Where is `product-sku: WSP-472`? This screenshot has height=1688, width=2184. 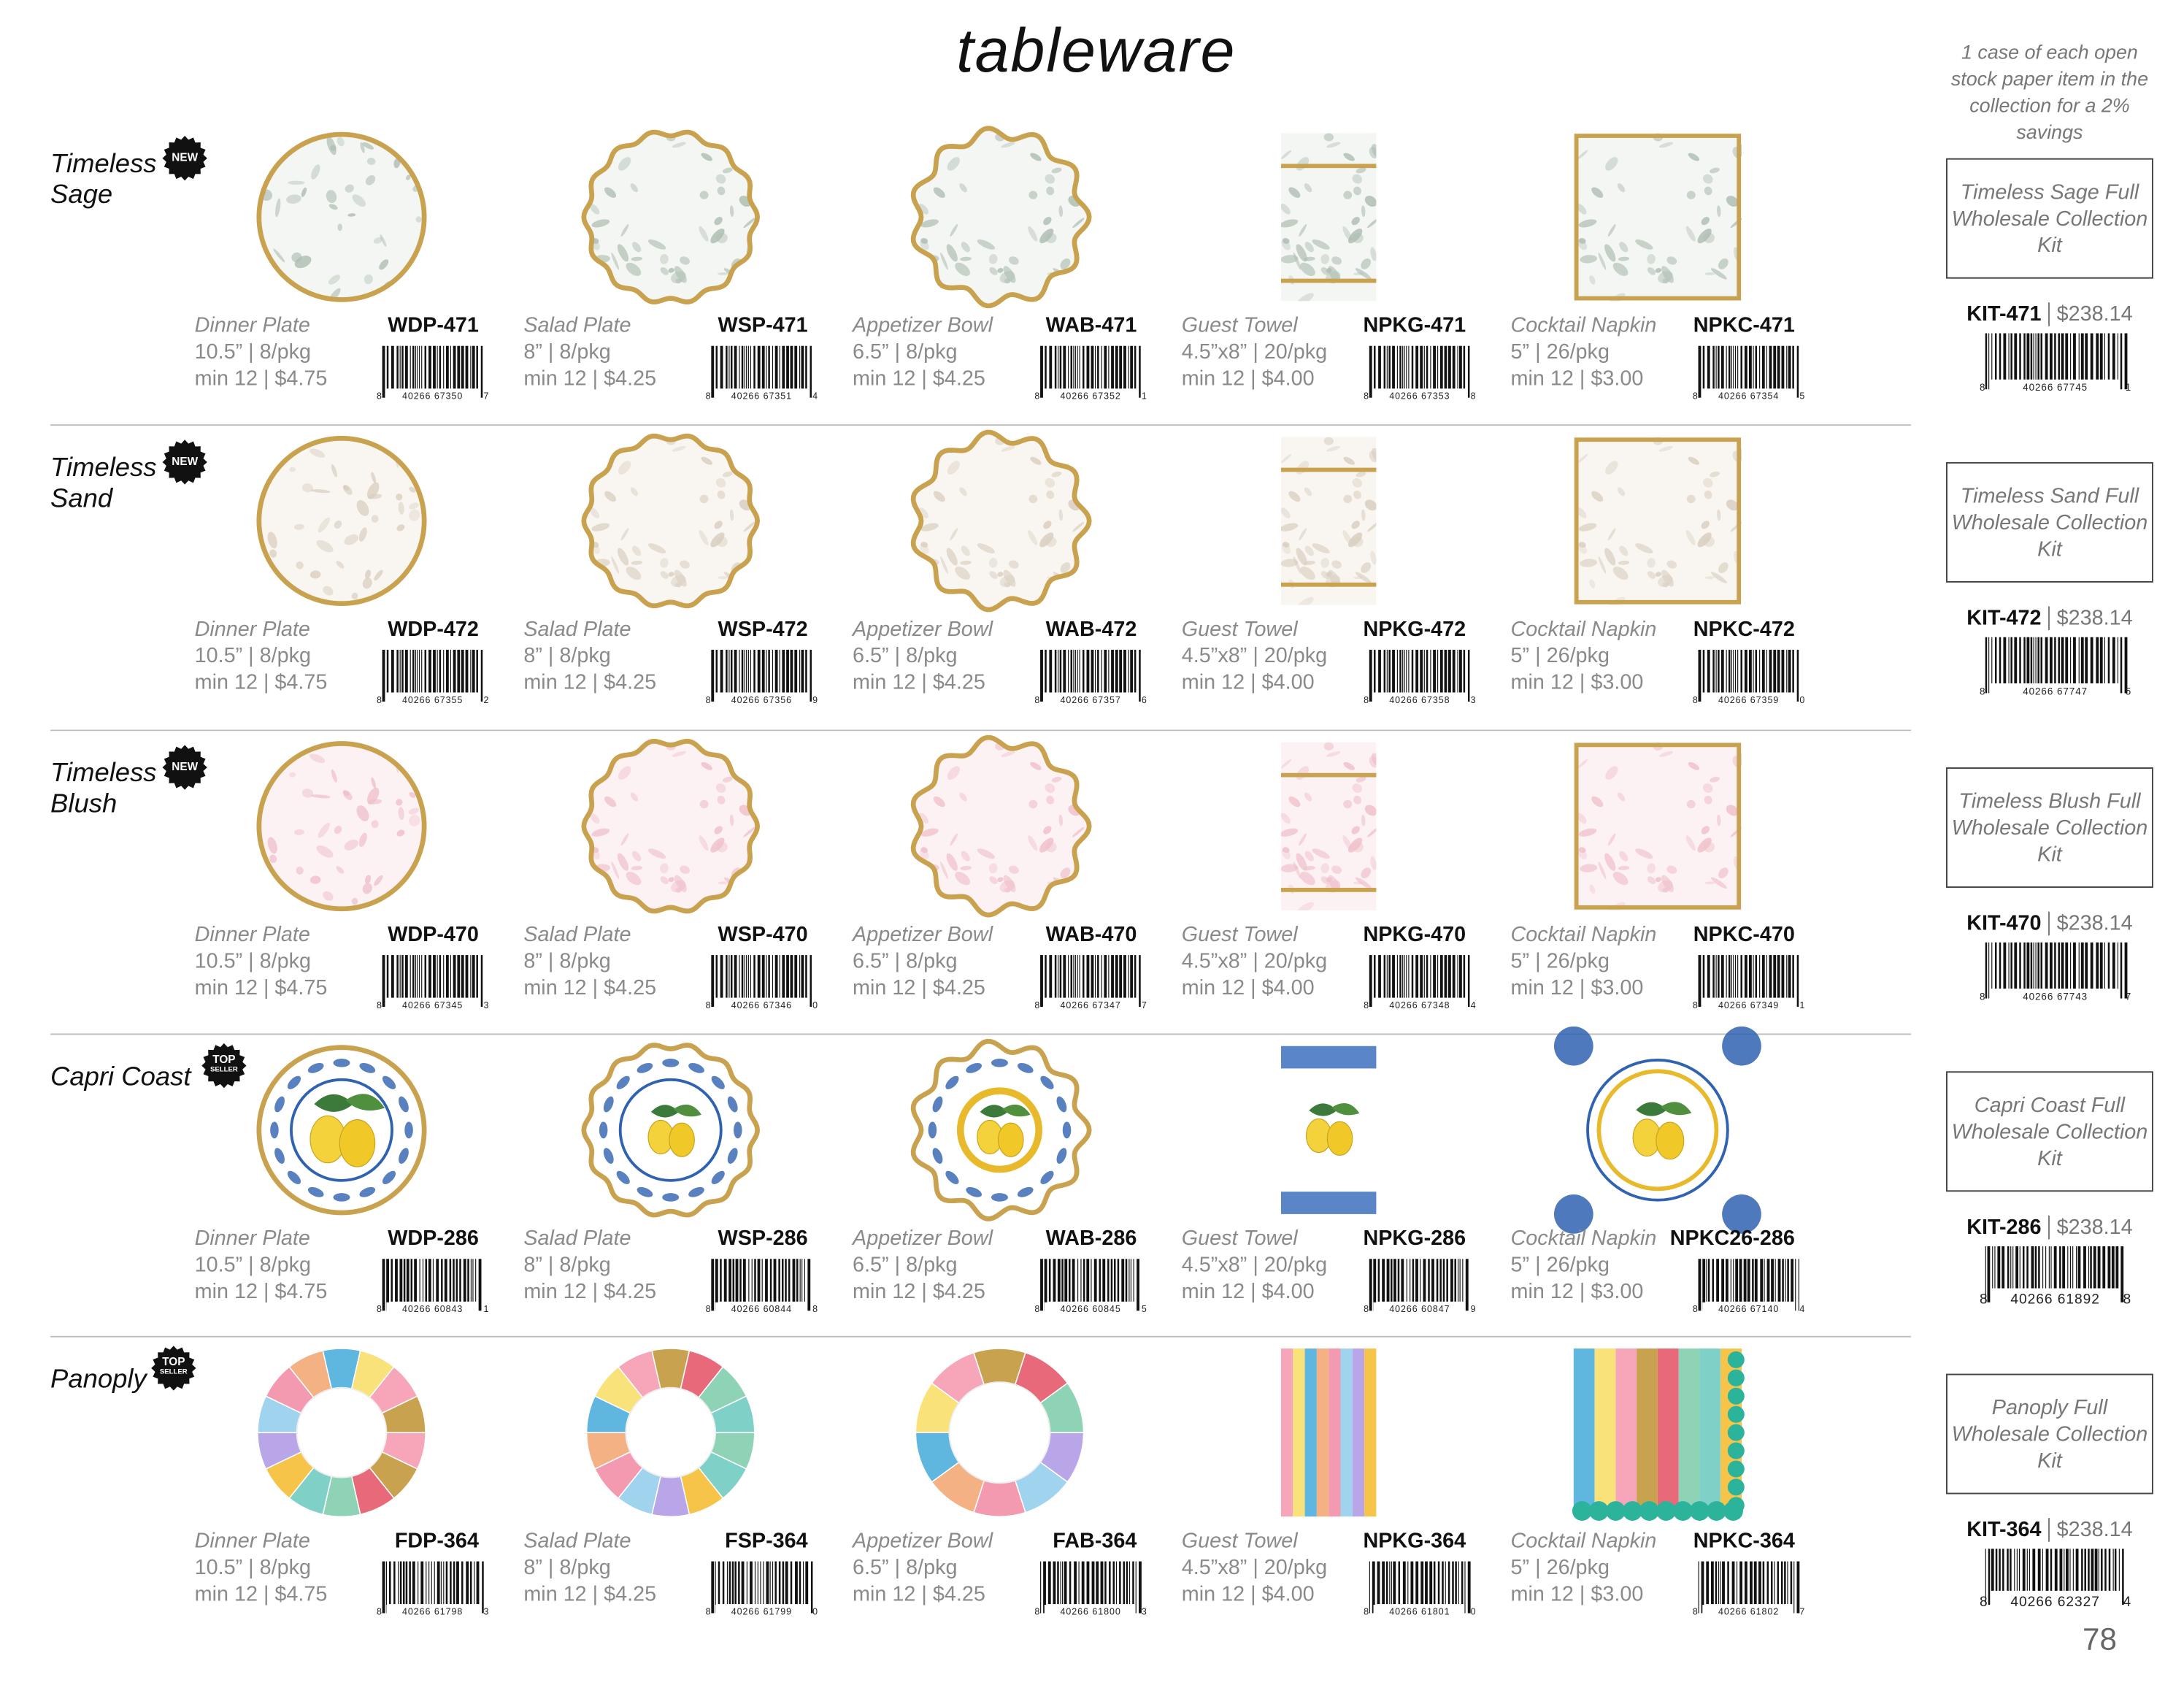
product-sku: WSP-472 is located at coordinates (763, 629).